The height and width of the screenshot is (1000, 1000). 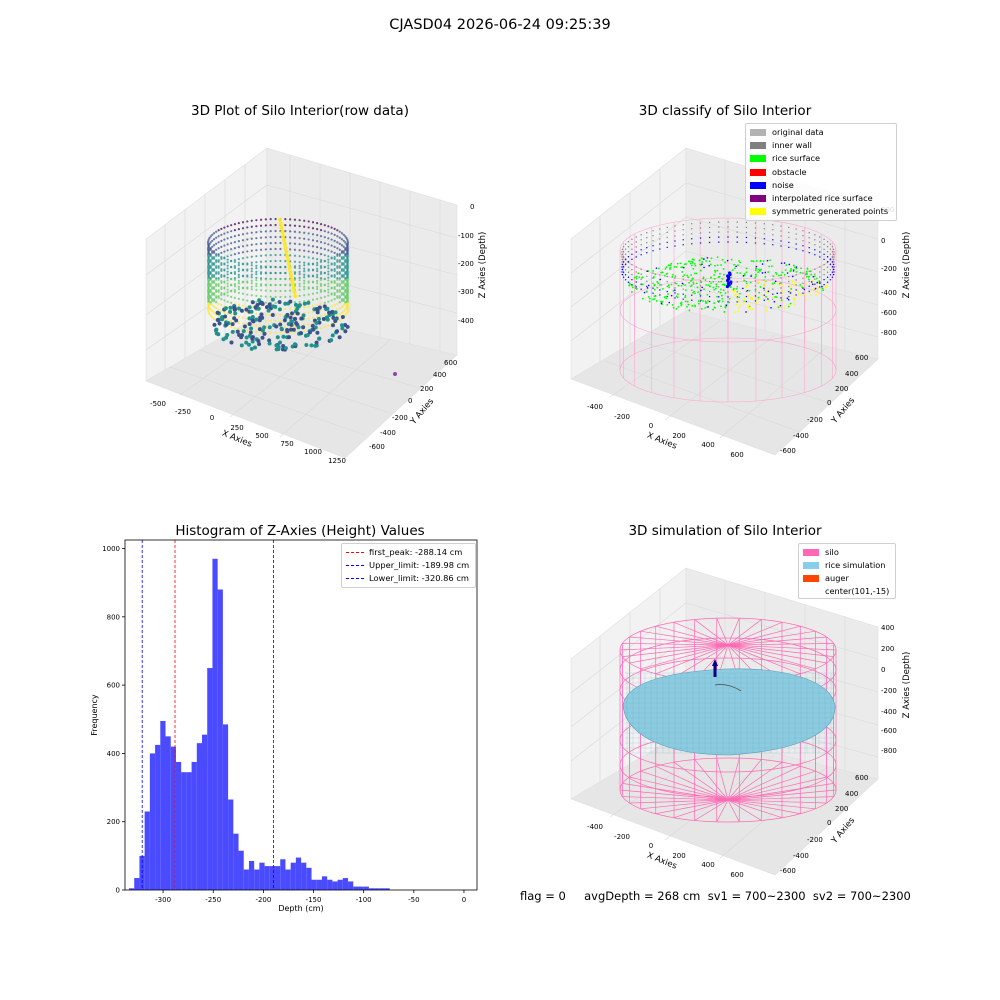 I want to click on legend-label: first_peak: -288.14 cm, so click(x=416, y=552).